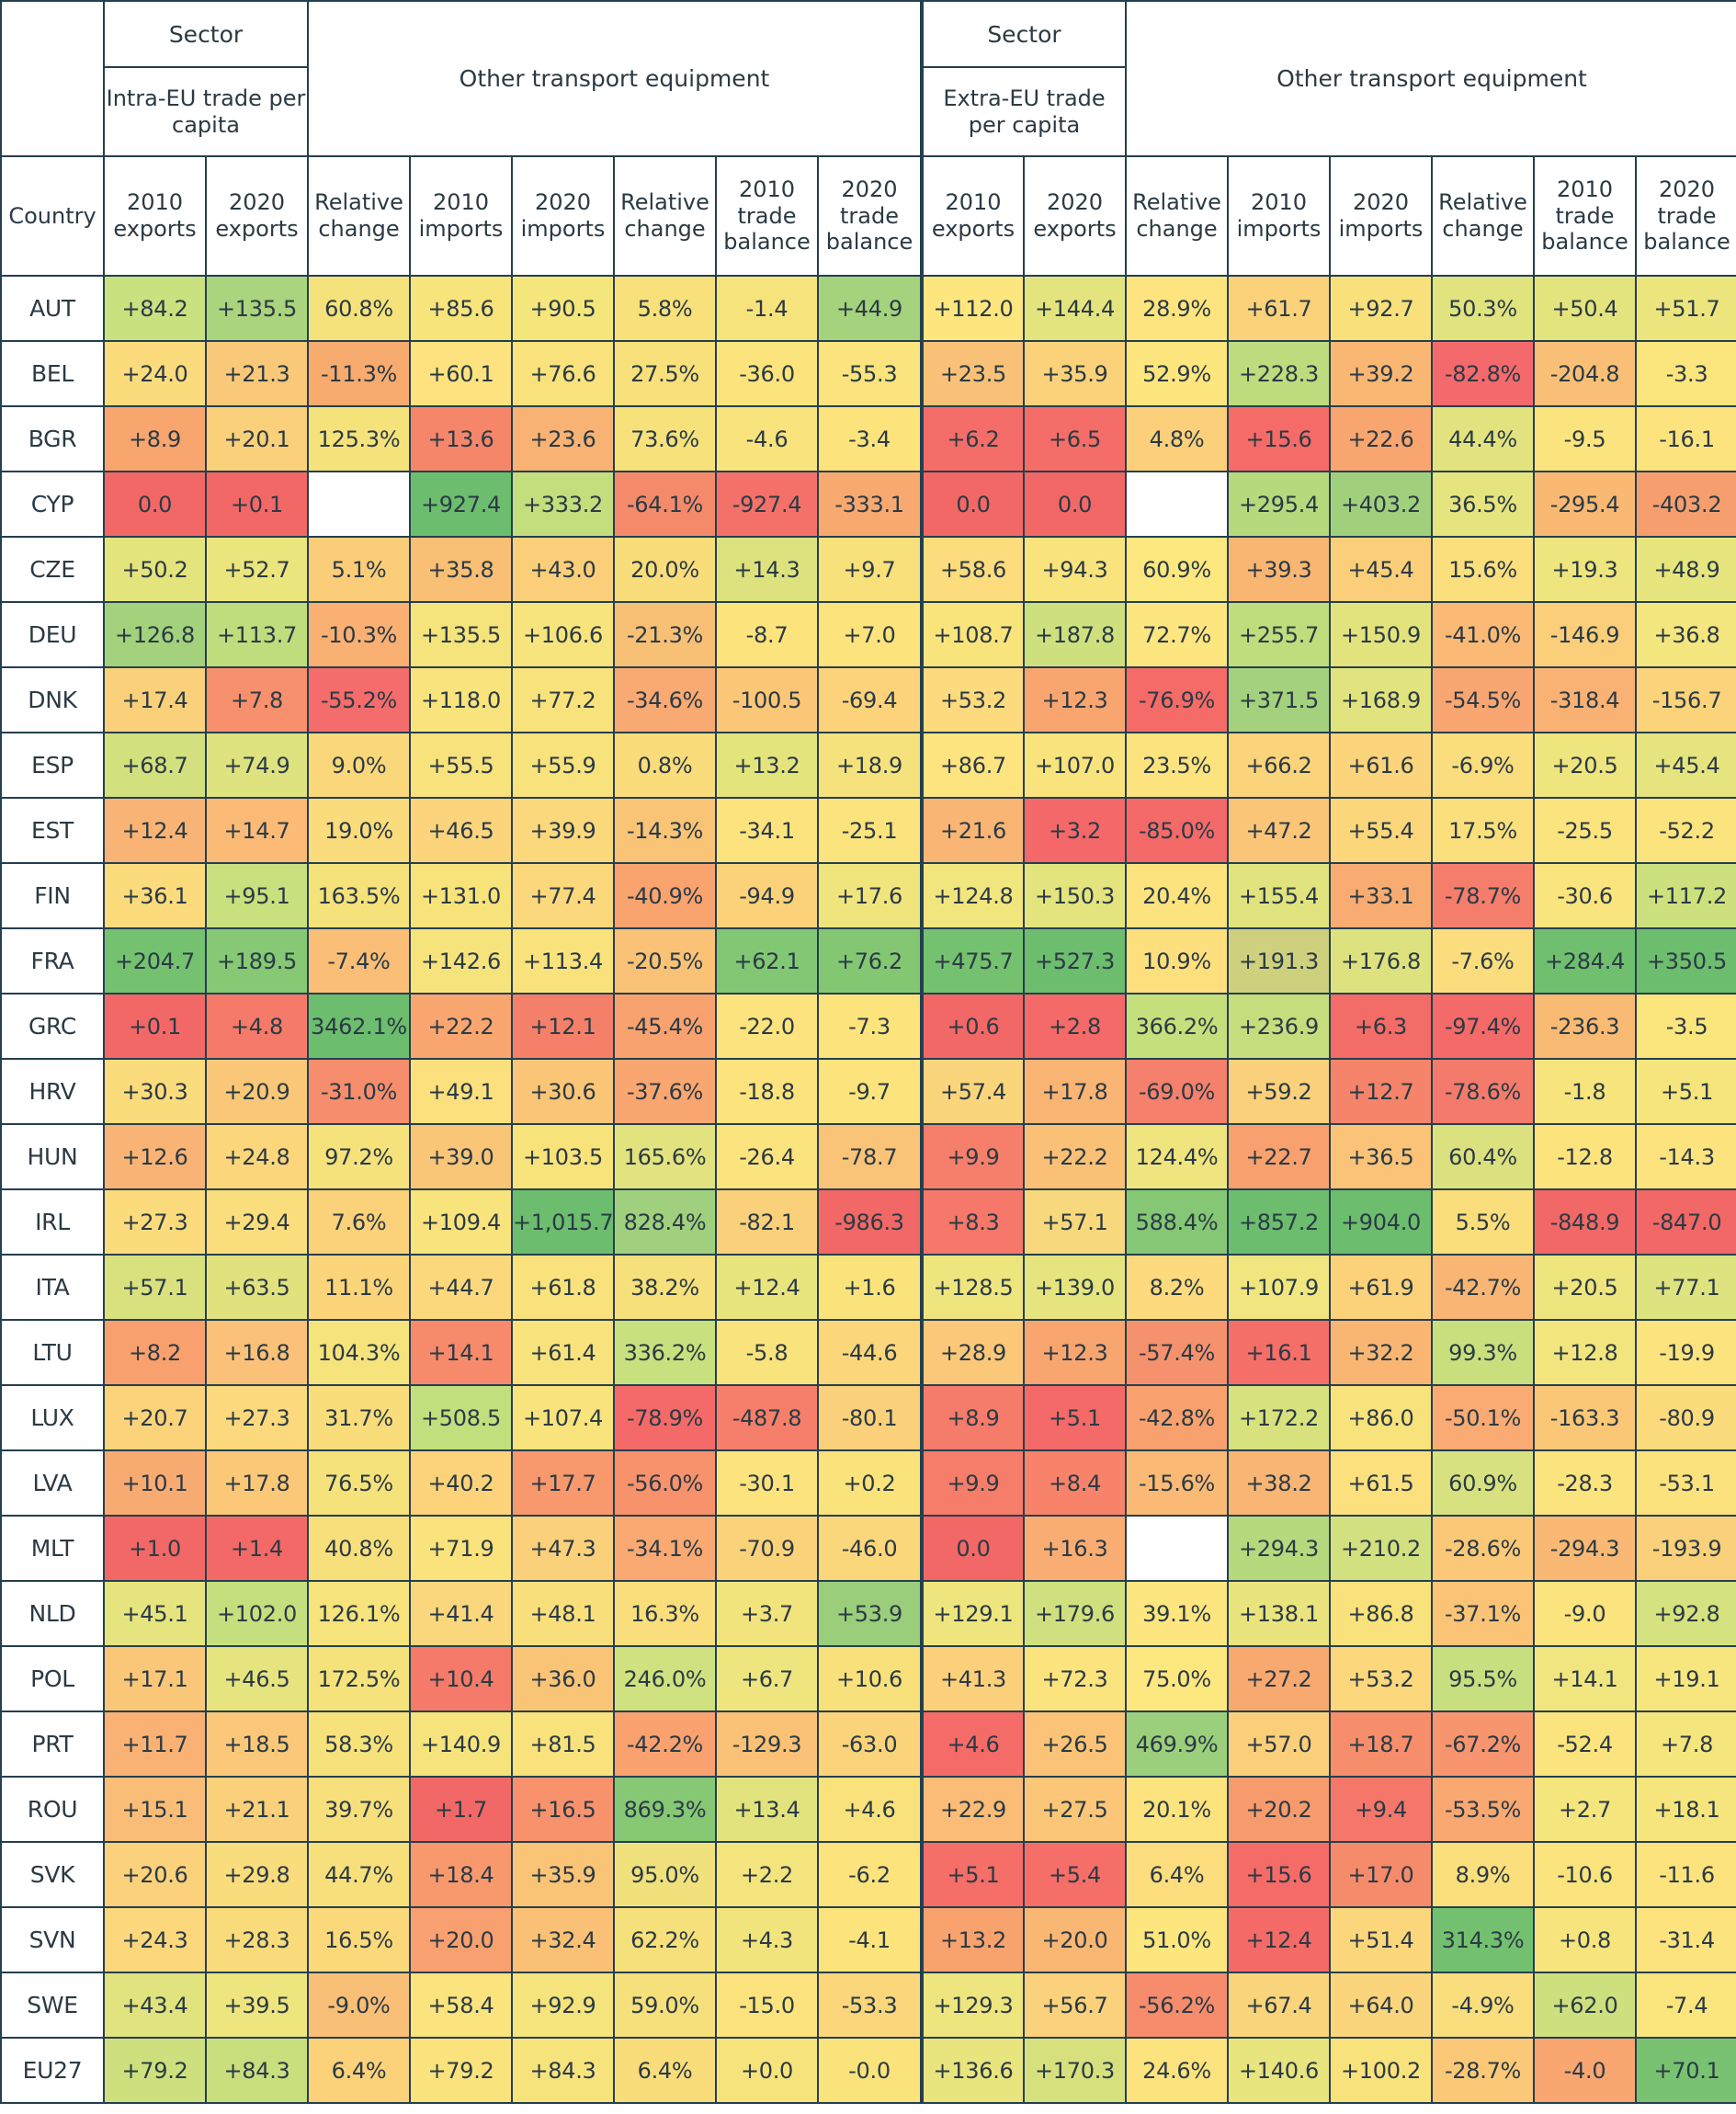  What do you see at coordinates (767, 308) in the screenshot?
I see `value-cell: -1.4` at bounding box center [767, 308].